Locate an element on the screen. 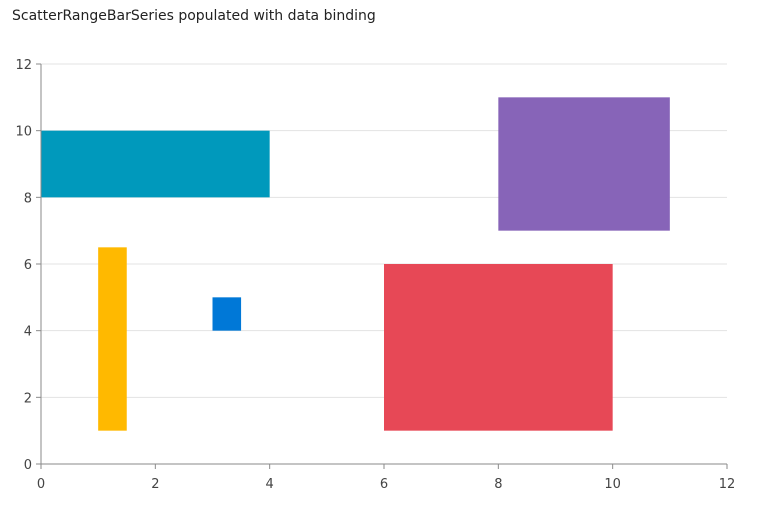  x-axis-tick-labels: 0 2 4 6 8 10 12 is located at coordinates (386, 484).